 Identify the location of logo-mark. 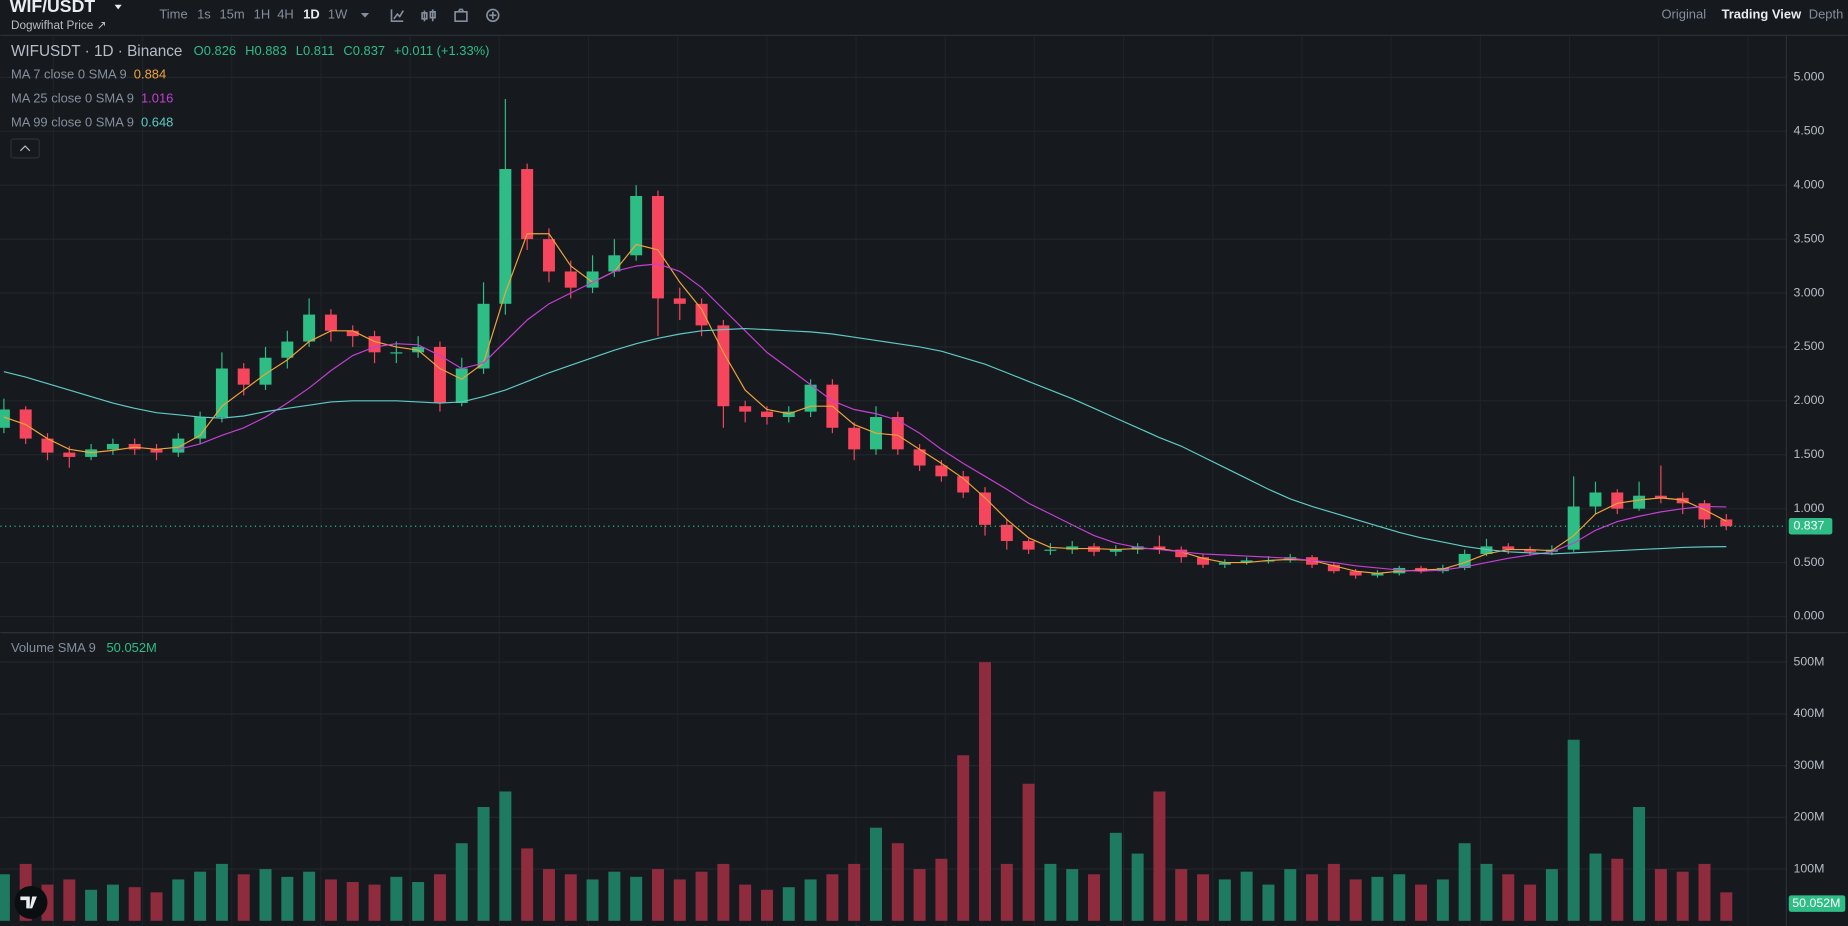
(28, 902).